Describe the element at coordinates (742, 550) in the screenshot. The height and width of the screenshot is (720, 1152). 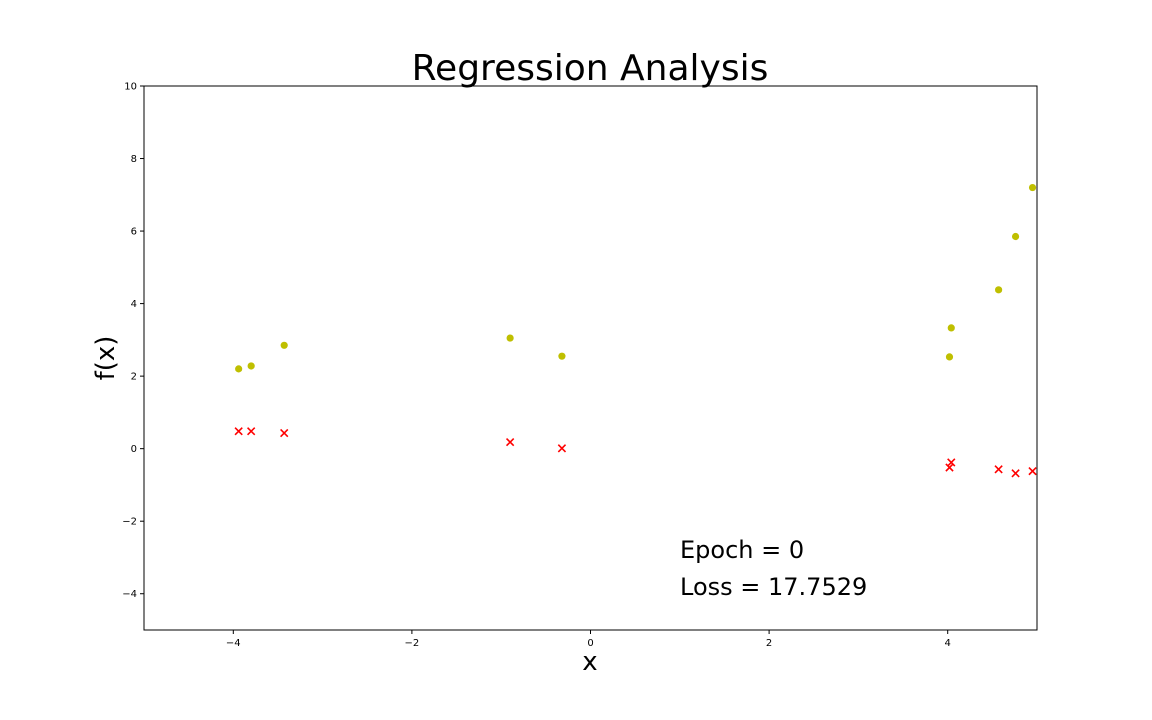
I see `epoch-annotation: Epoch = 0` at that location.